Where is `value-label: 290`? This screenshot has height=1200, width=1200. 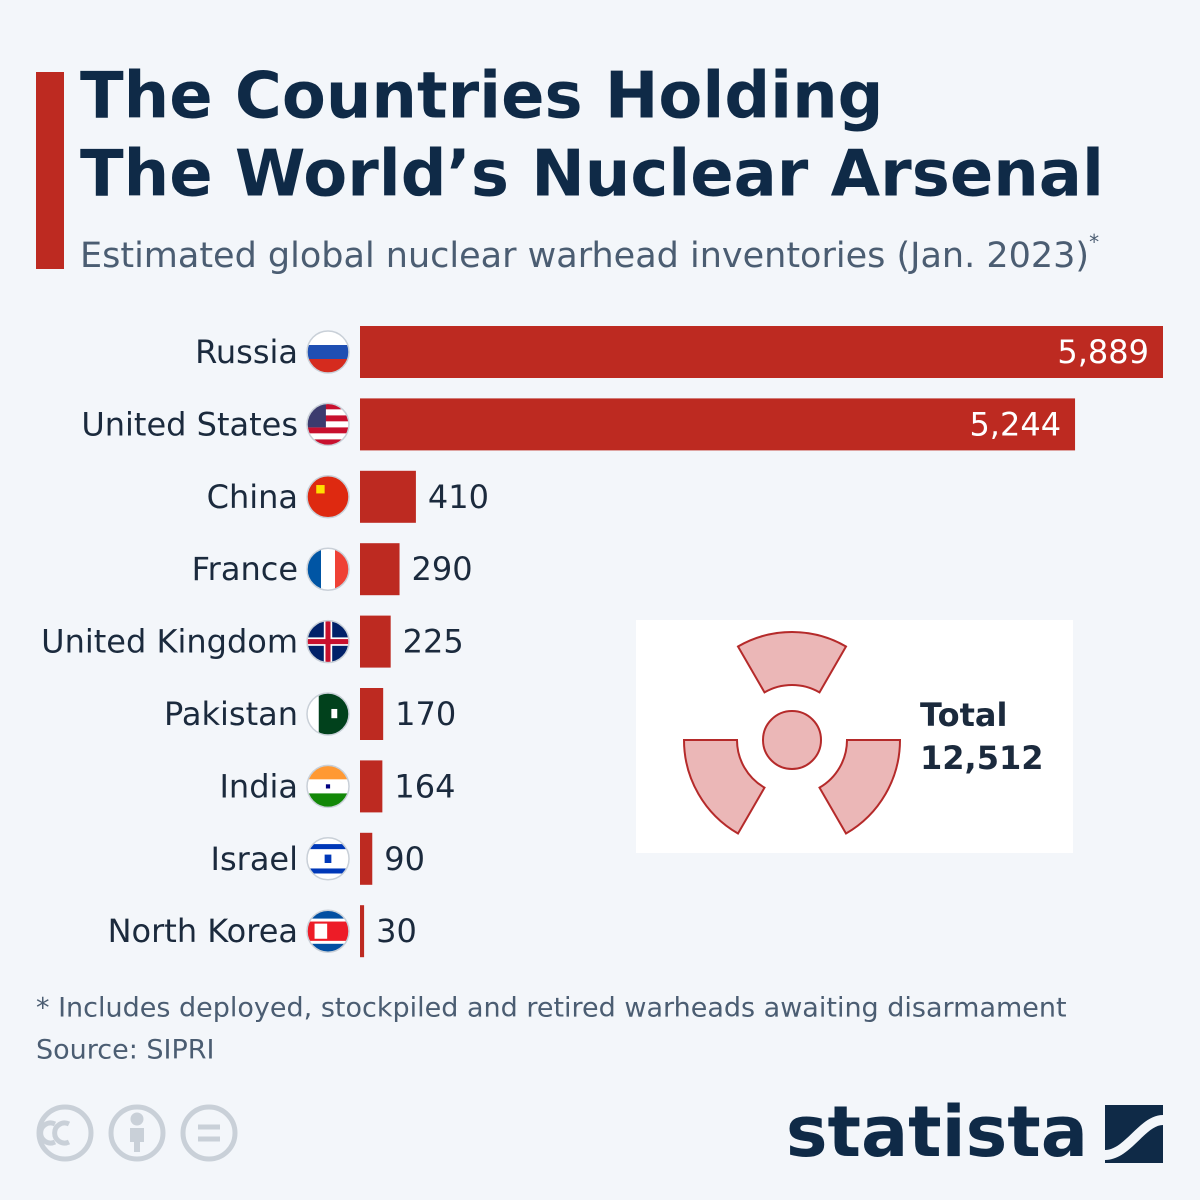 value-label: 290 is located at coordinates (442, 569).